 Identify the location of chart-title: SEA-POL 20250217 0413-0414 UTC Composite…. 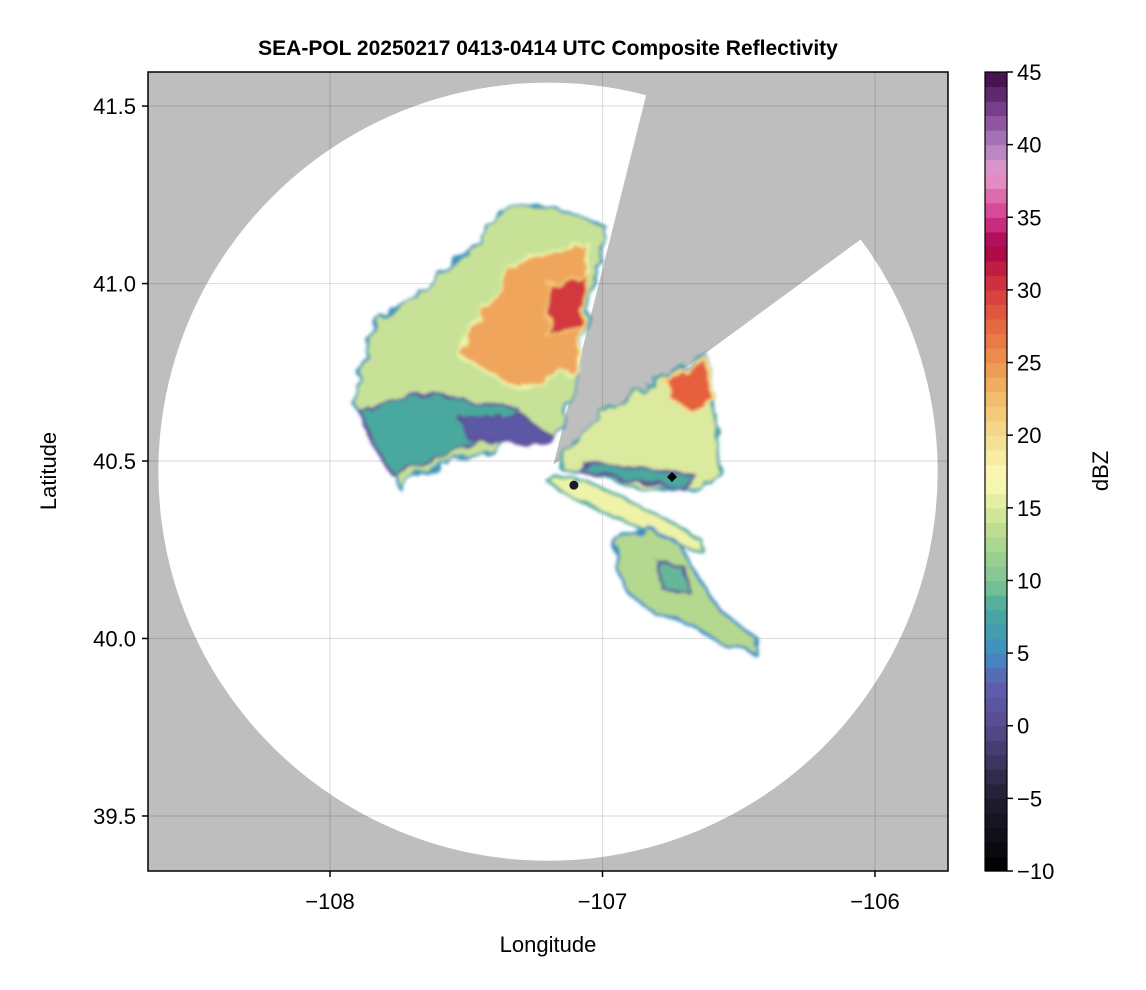
(548, 48).